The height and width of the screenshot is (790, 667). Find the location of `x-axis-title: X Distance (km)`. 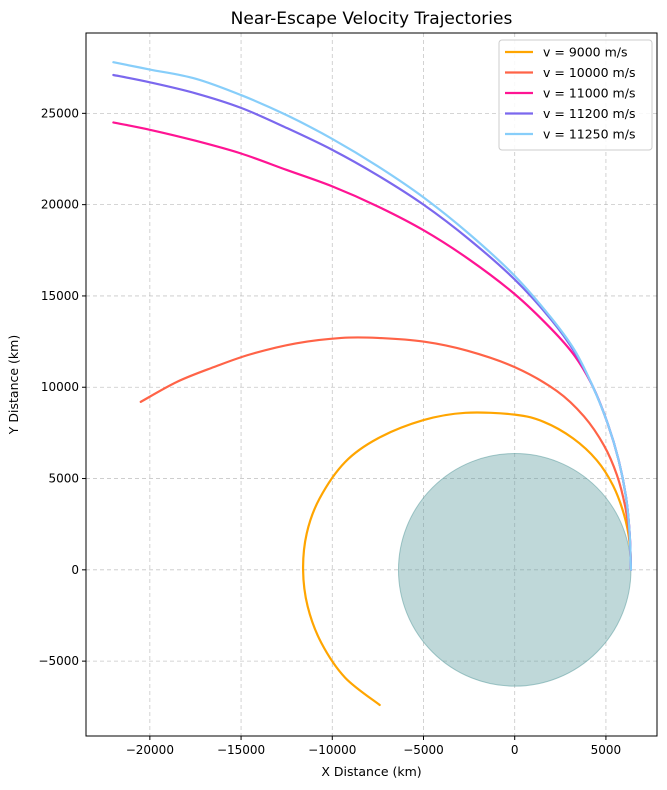

x-axis-title: X Distance (km) is located at coordinates (371, 771).